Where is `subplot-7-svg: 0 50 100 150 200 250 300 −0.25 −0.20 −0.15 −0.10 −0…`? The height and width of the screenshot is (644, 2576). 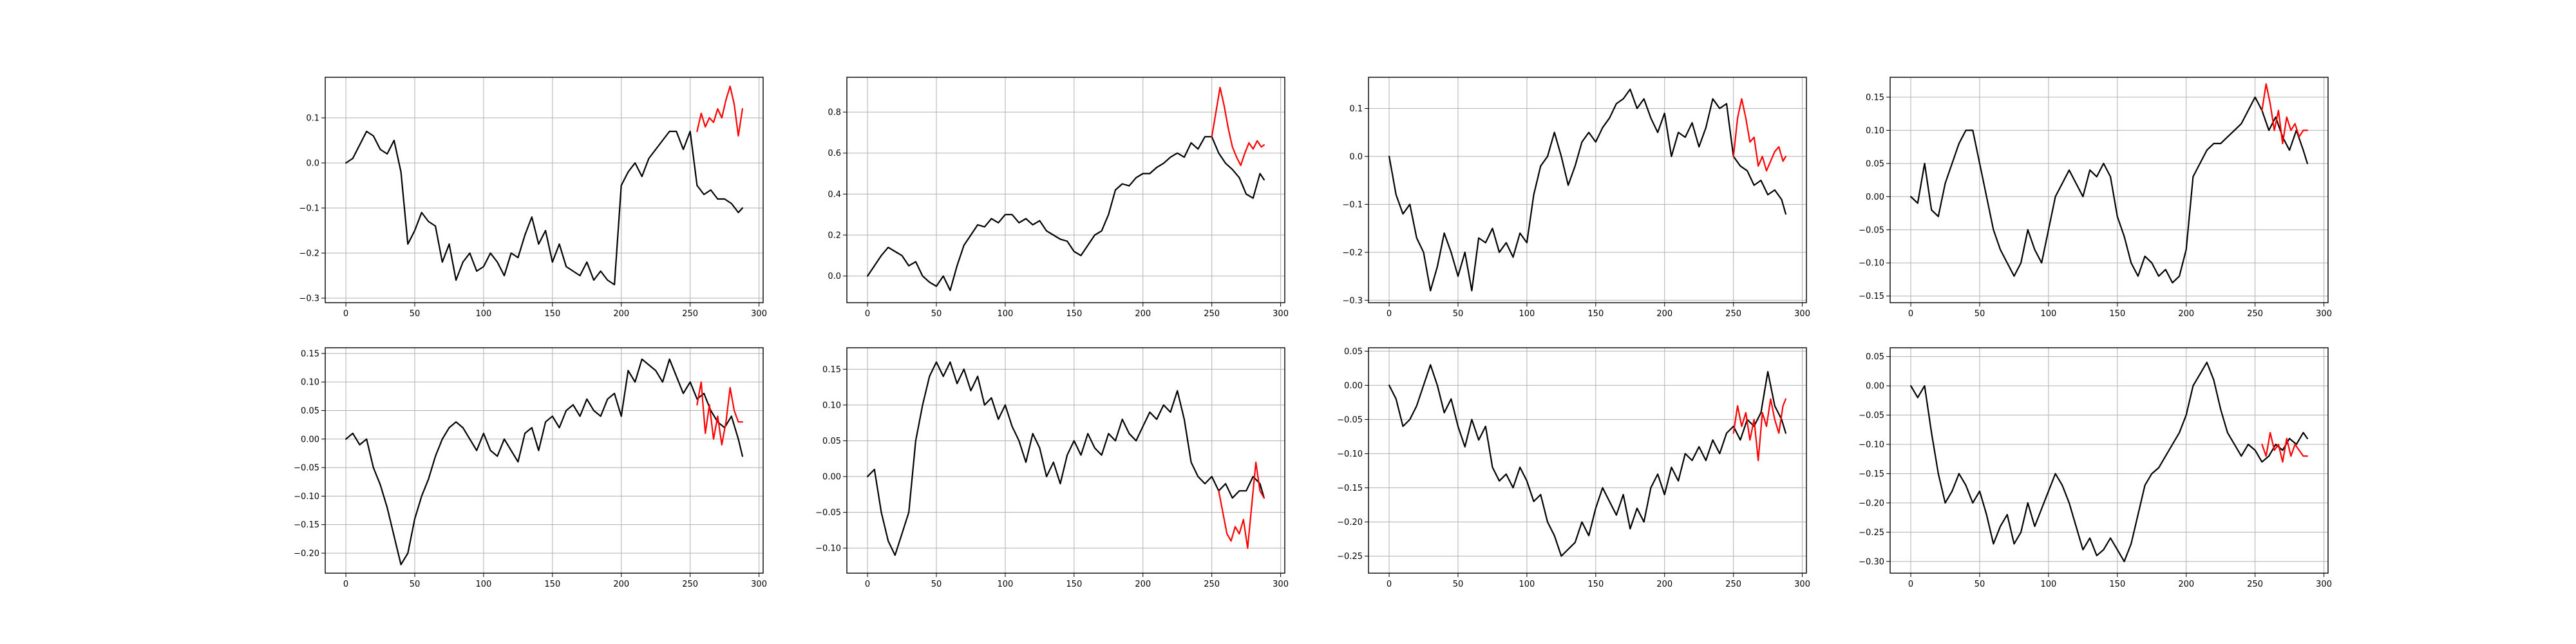 subplot-7-svg: 0 50 100 150 200 250 300 −0.25 −0.20 −0.15 −0.10 −0… is located at coordinates (1574, 468).